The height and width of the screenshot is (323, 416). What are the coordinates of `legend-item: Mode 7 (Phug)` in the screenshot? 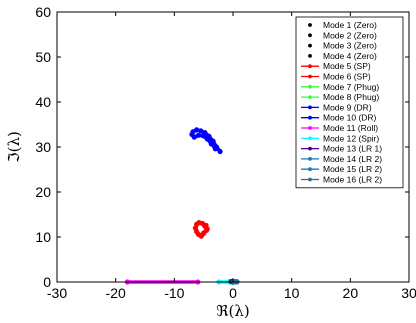 It's located at (340, 87).